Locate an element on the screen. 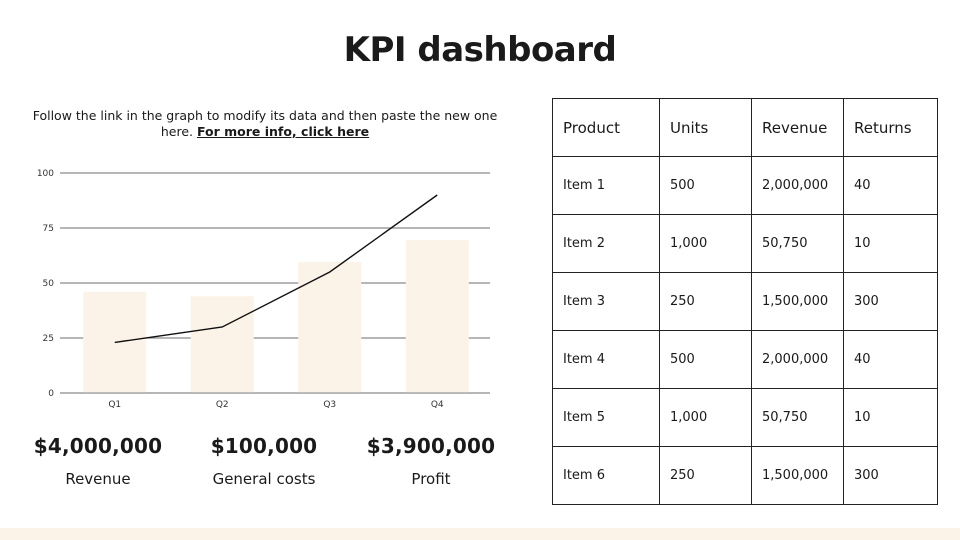 This screenshot has height=540, width=960. header-revenue: Revenue is located at coordinates (797, 127).